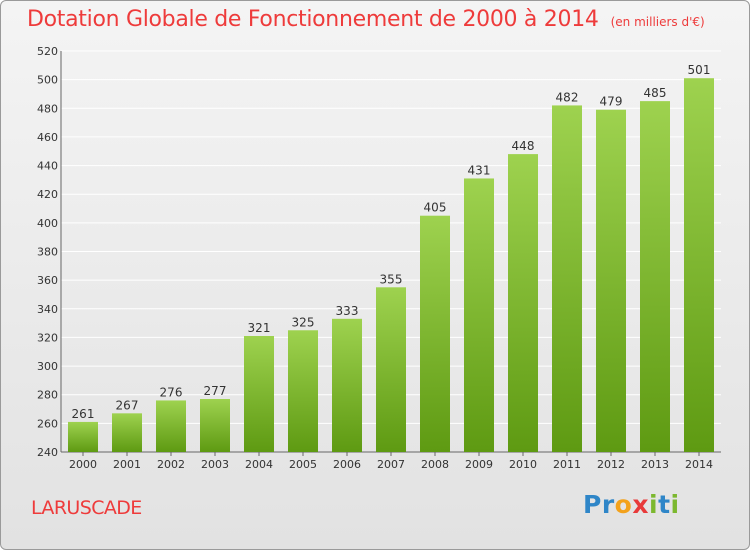 This screenshot has height=550, width=750. Describe the element at coordinates (83, 464) in the screenshot. I see `x-tick-label: 2000` at that location.